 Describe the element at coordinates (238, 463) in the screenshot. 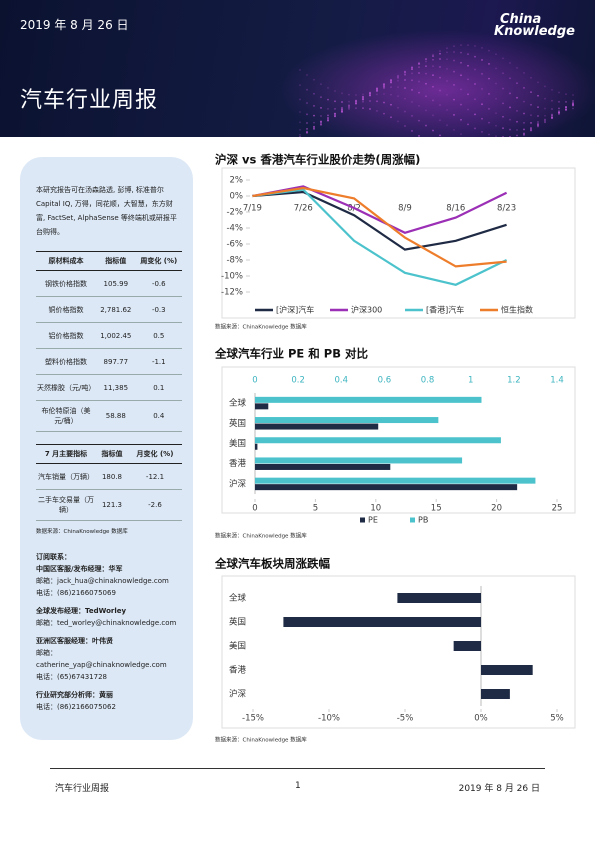

I see `y-tick-label: 香港` at that location.